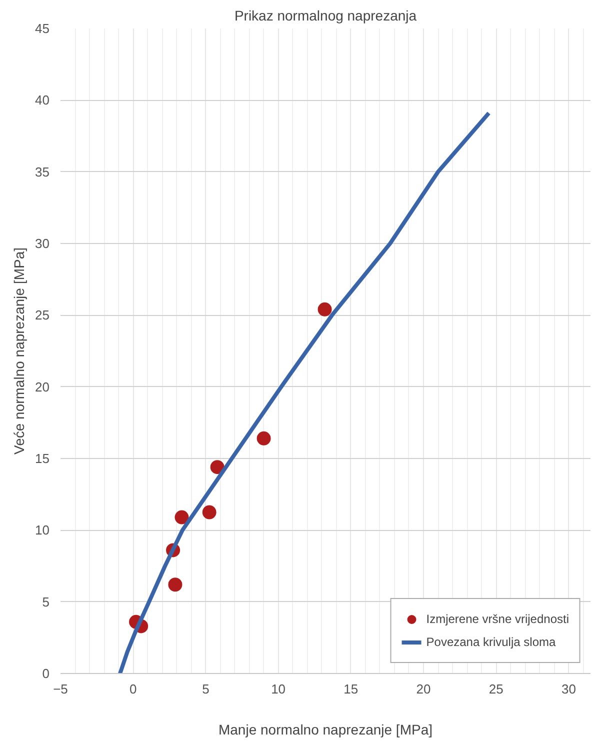  Describe the element at coordinates (491, 642) in the screenshot. I see `legend-label: Povezana krivulja sloma` at that location.